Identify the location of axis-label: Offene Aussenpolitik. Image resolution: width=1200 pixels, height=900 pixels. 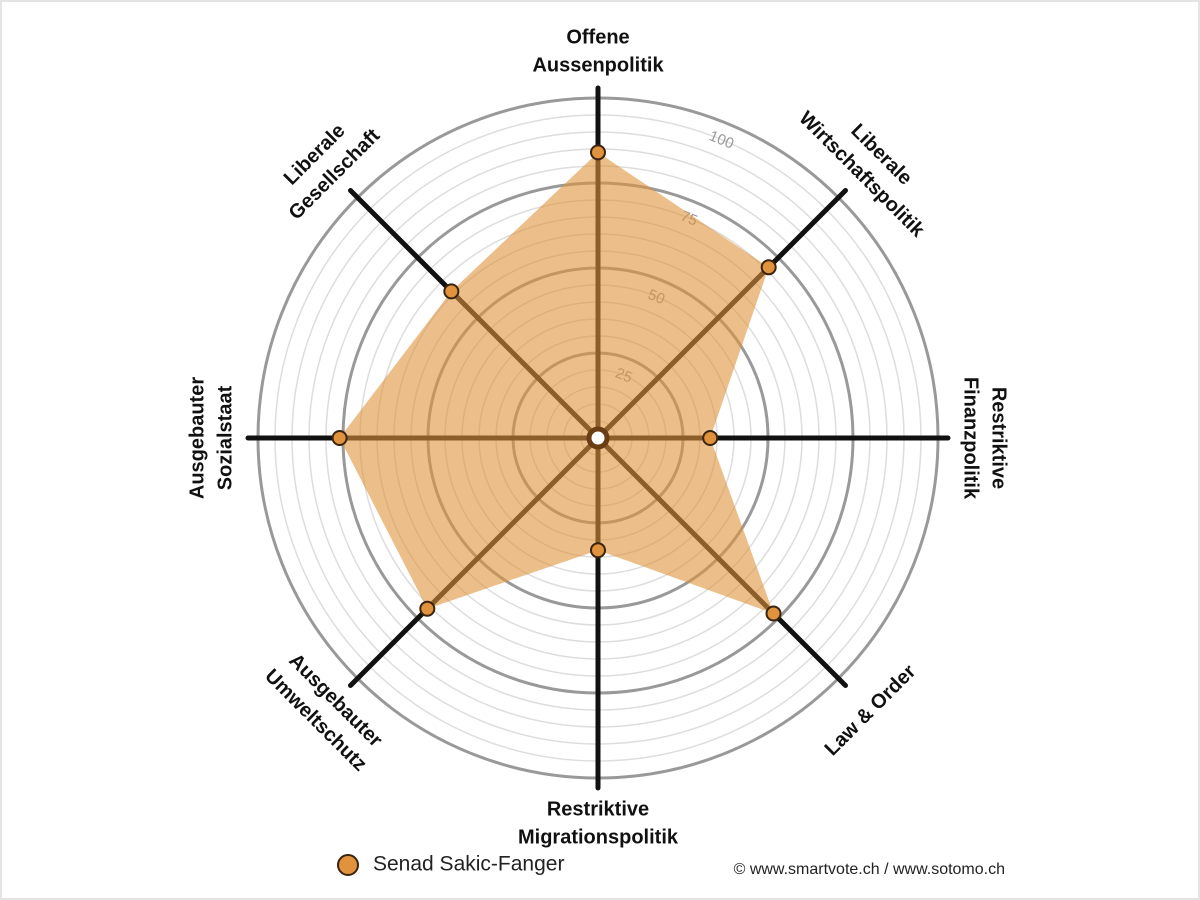
(598, 51).